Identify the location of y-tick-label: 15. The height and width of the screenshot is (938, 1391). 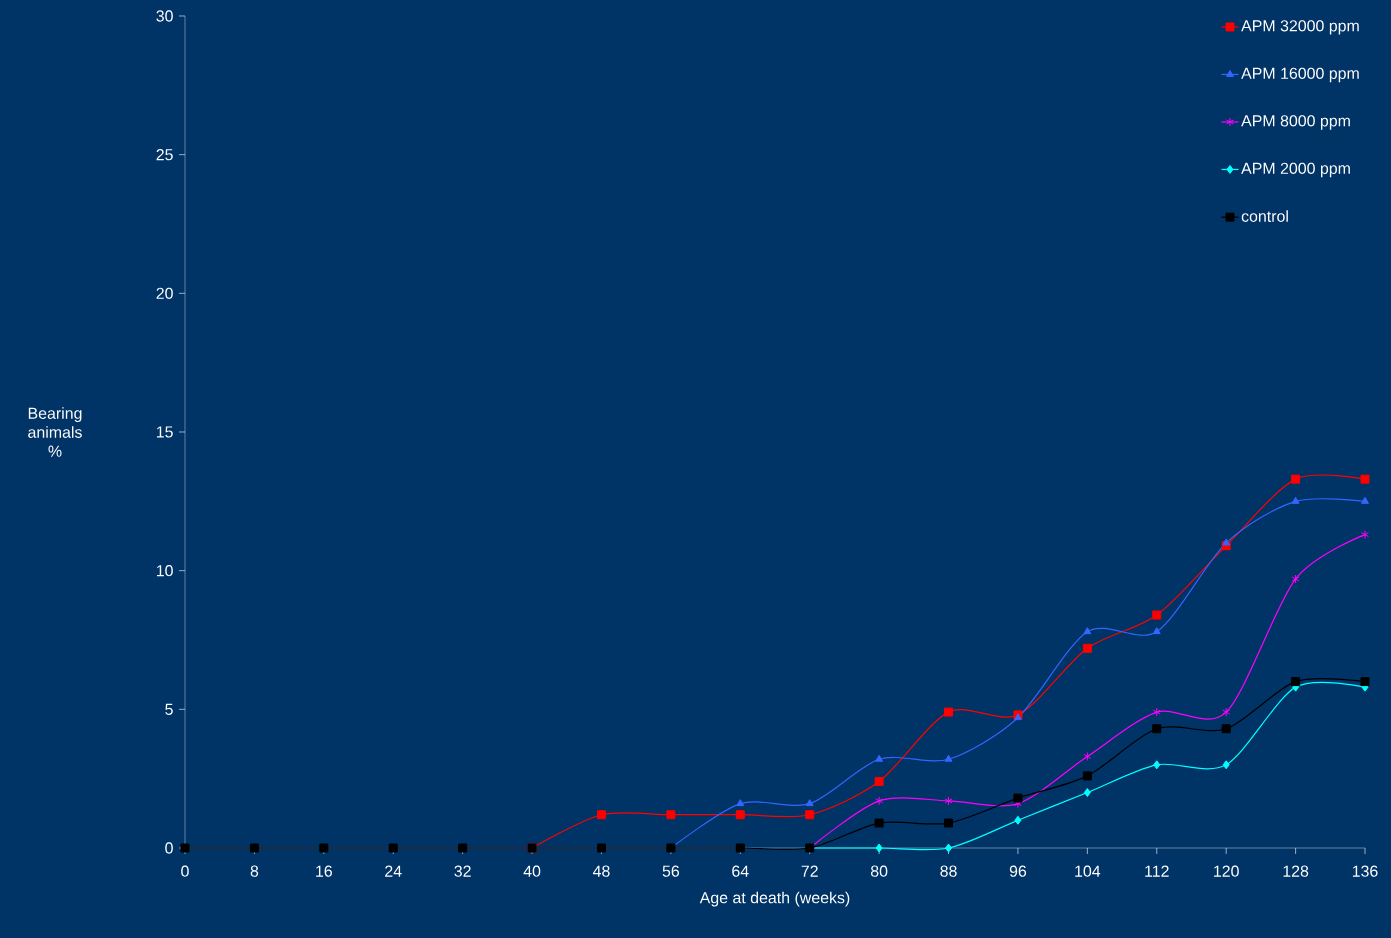
(164, 432).